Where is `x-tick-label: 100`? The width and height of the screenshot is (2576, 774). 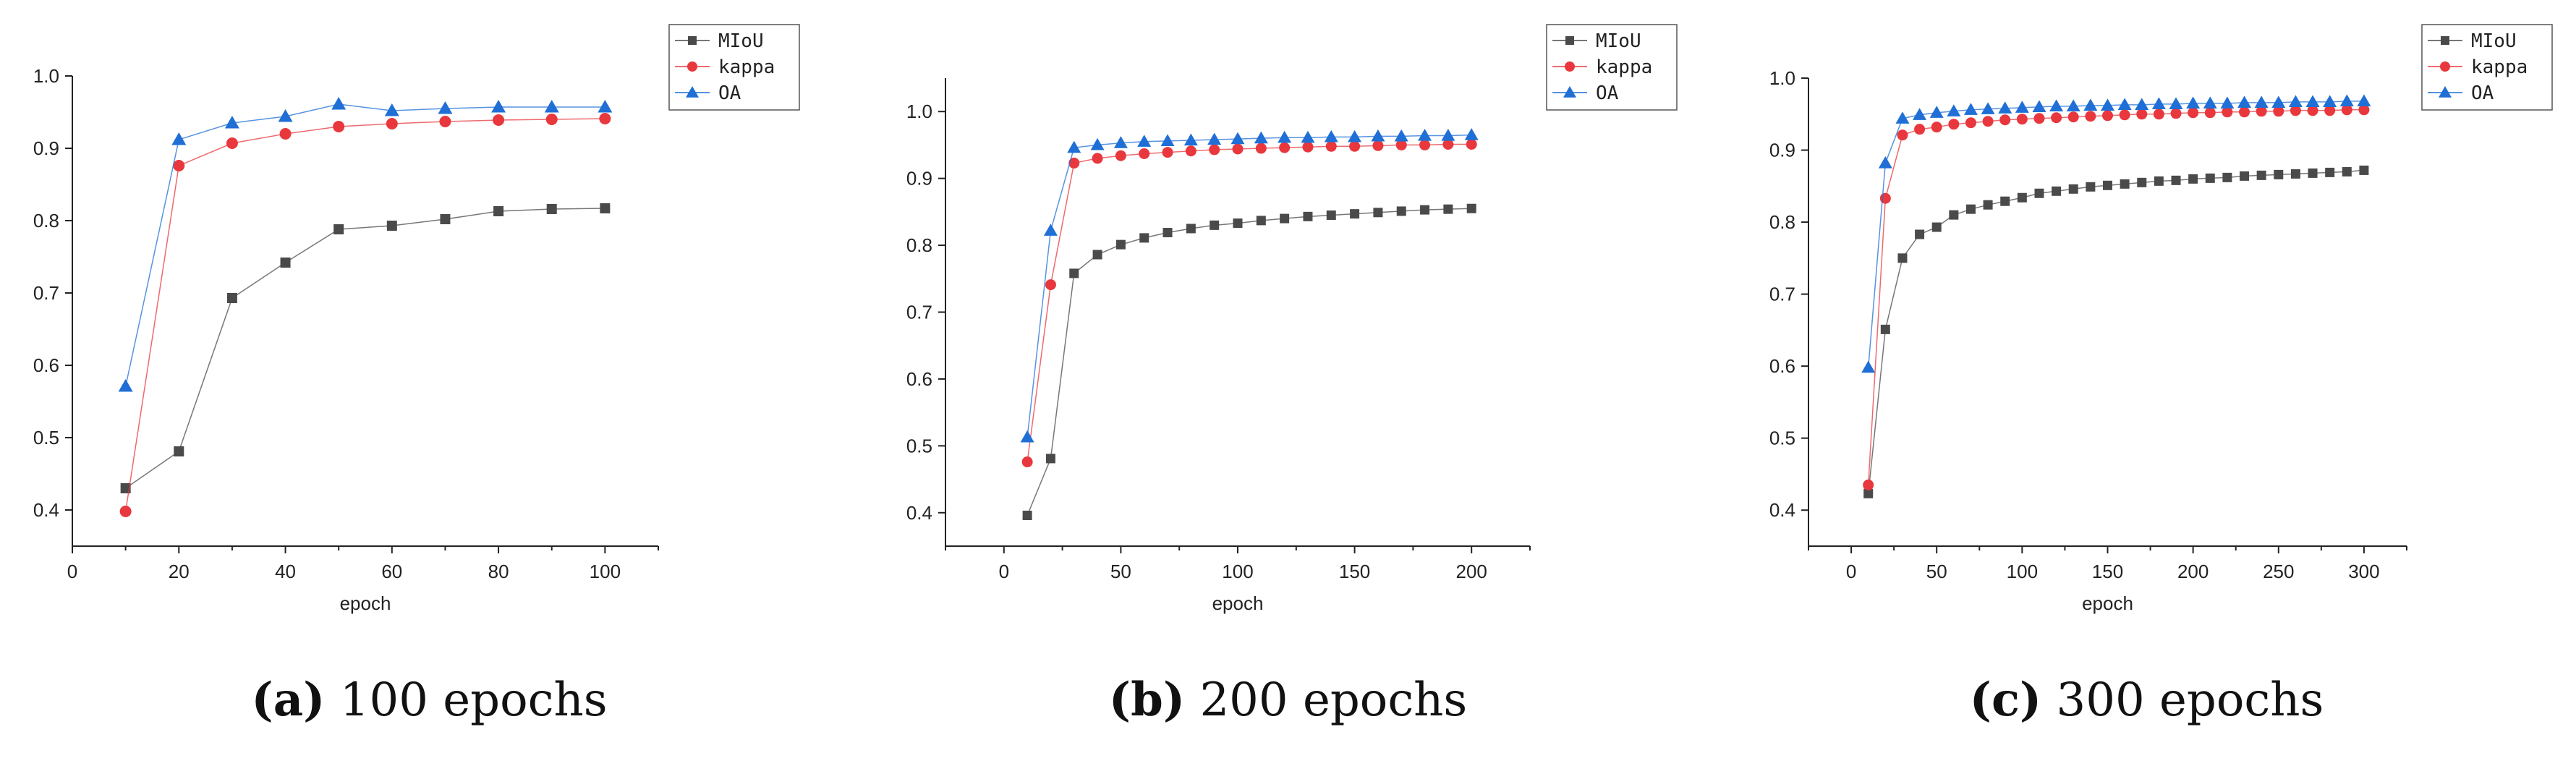
x-tick-label: 100 is located at coordinates (2022, 572).